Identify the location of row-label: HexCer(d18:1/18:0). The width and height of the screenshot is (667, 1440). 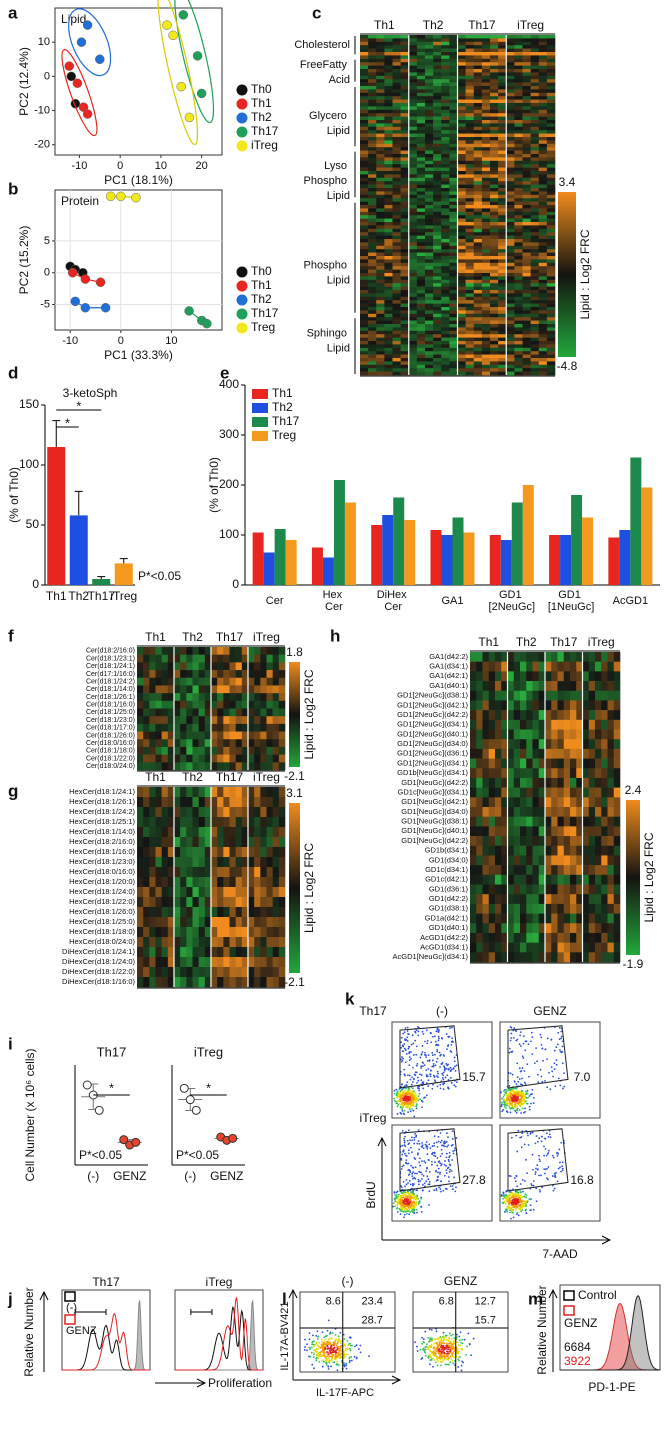
(102, 931).